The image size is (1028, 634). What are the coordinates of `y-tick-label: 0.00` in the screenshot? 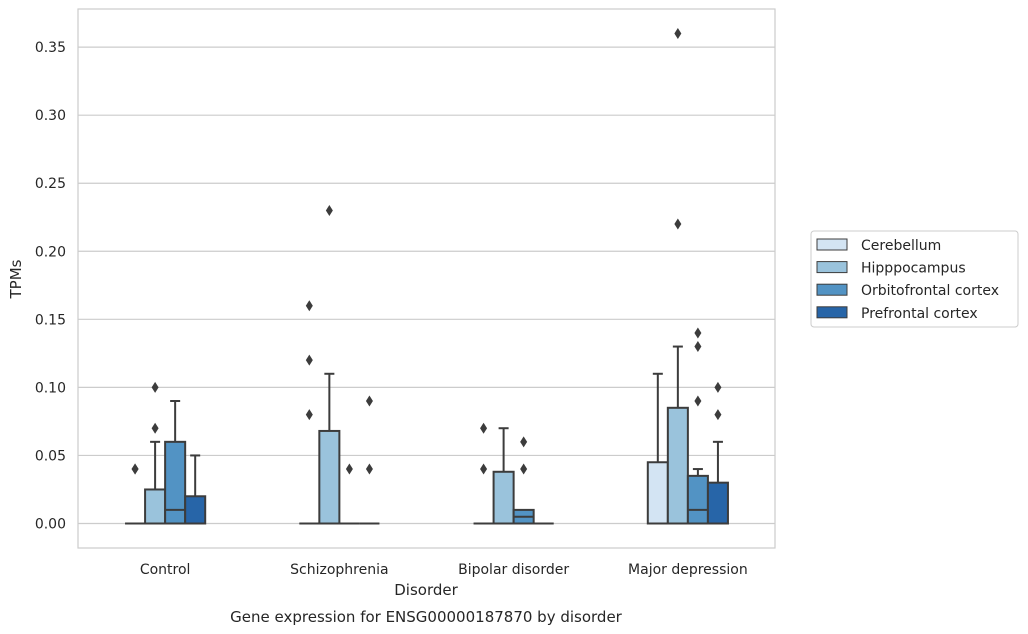 It's located at (50, 525).